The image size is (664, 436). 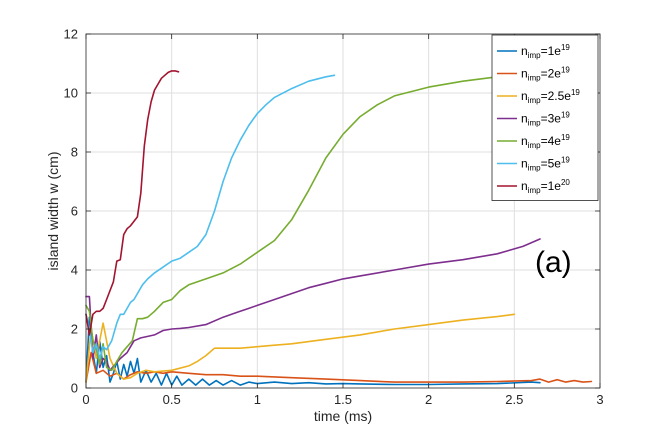 I want to click on x-tick-label: 2, so click(x=428, y=399).